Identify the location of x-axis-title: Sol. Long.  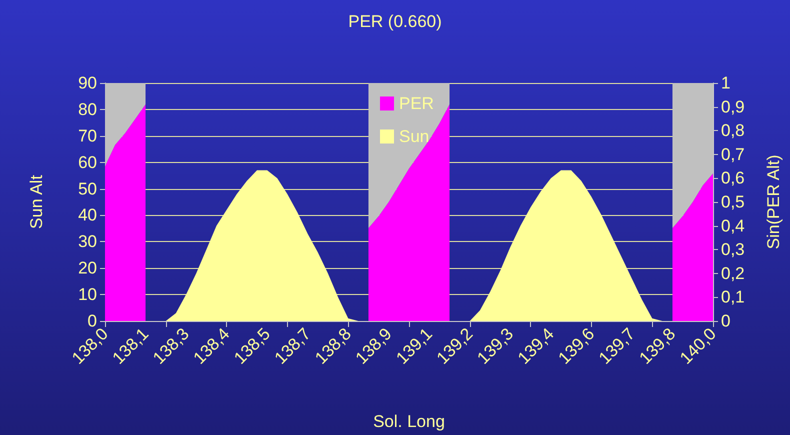
(409, 421).